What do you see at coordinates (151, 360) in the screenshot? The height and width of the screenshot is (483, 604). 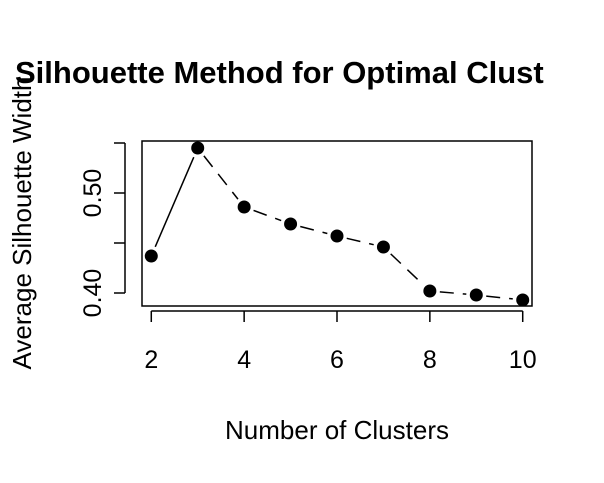 I see `x-tick-label: 2` at bounding box center [151, 360].